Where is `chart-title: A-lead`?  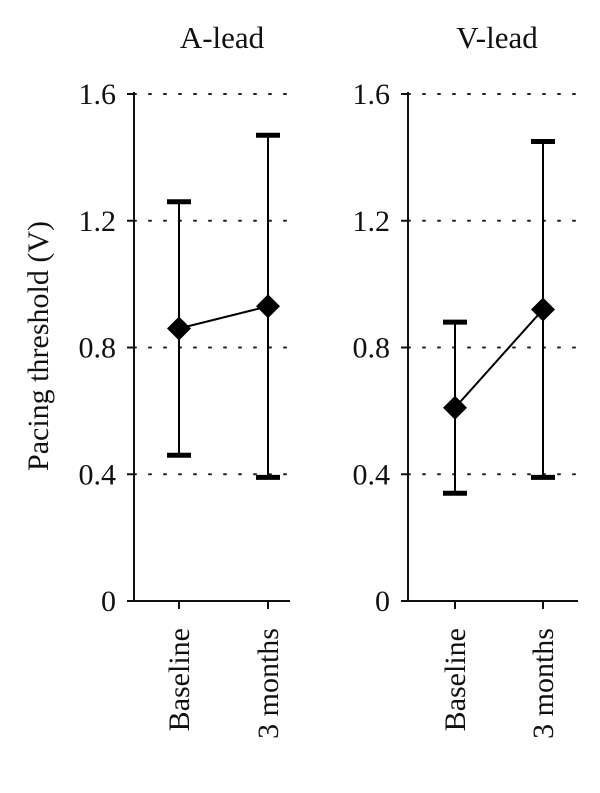 chart-title: A-lead is located at coordinates (222, 37).